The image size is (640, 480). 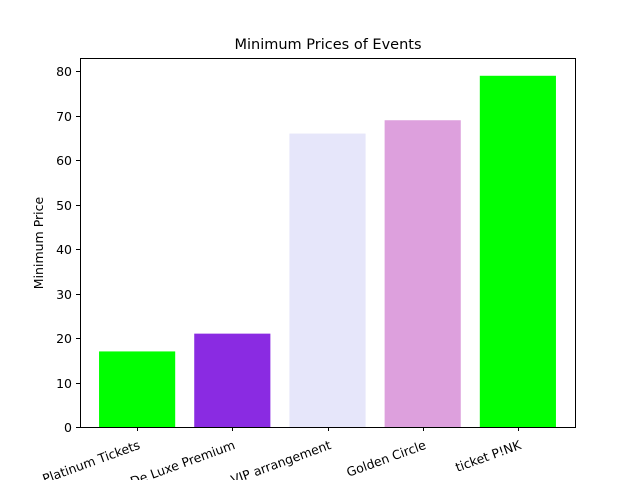 What do you see at coordinates (64, 294) in the screenshot?
I see `y-tick-label: 30` at bounding box center [64, 294].